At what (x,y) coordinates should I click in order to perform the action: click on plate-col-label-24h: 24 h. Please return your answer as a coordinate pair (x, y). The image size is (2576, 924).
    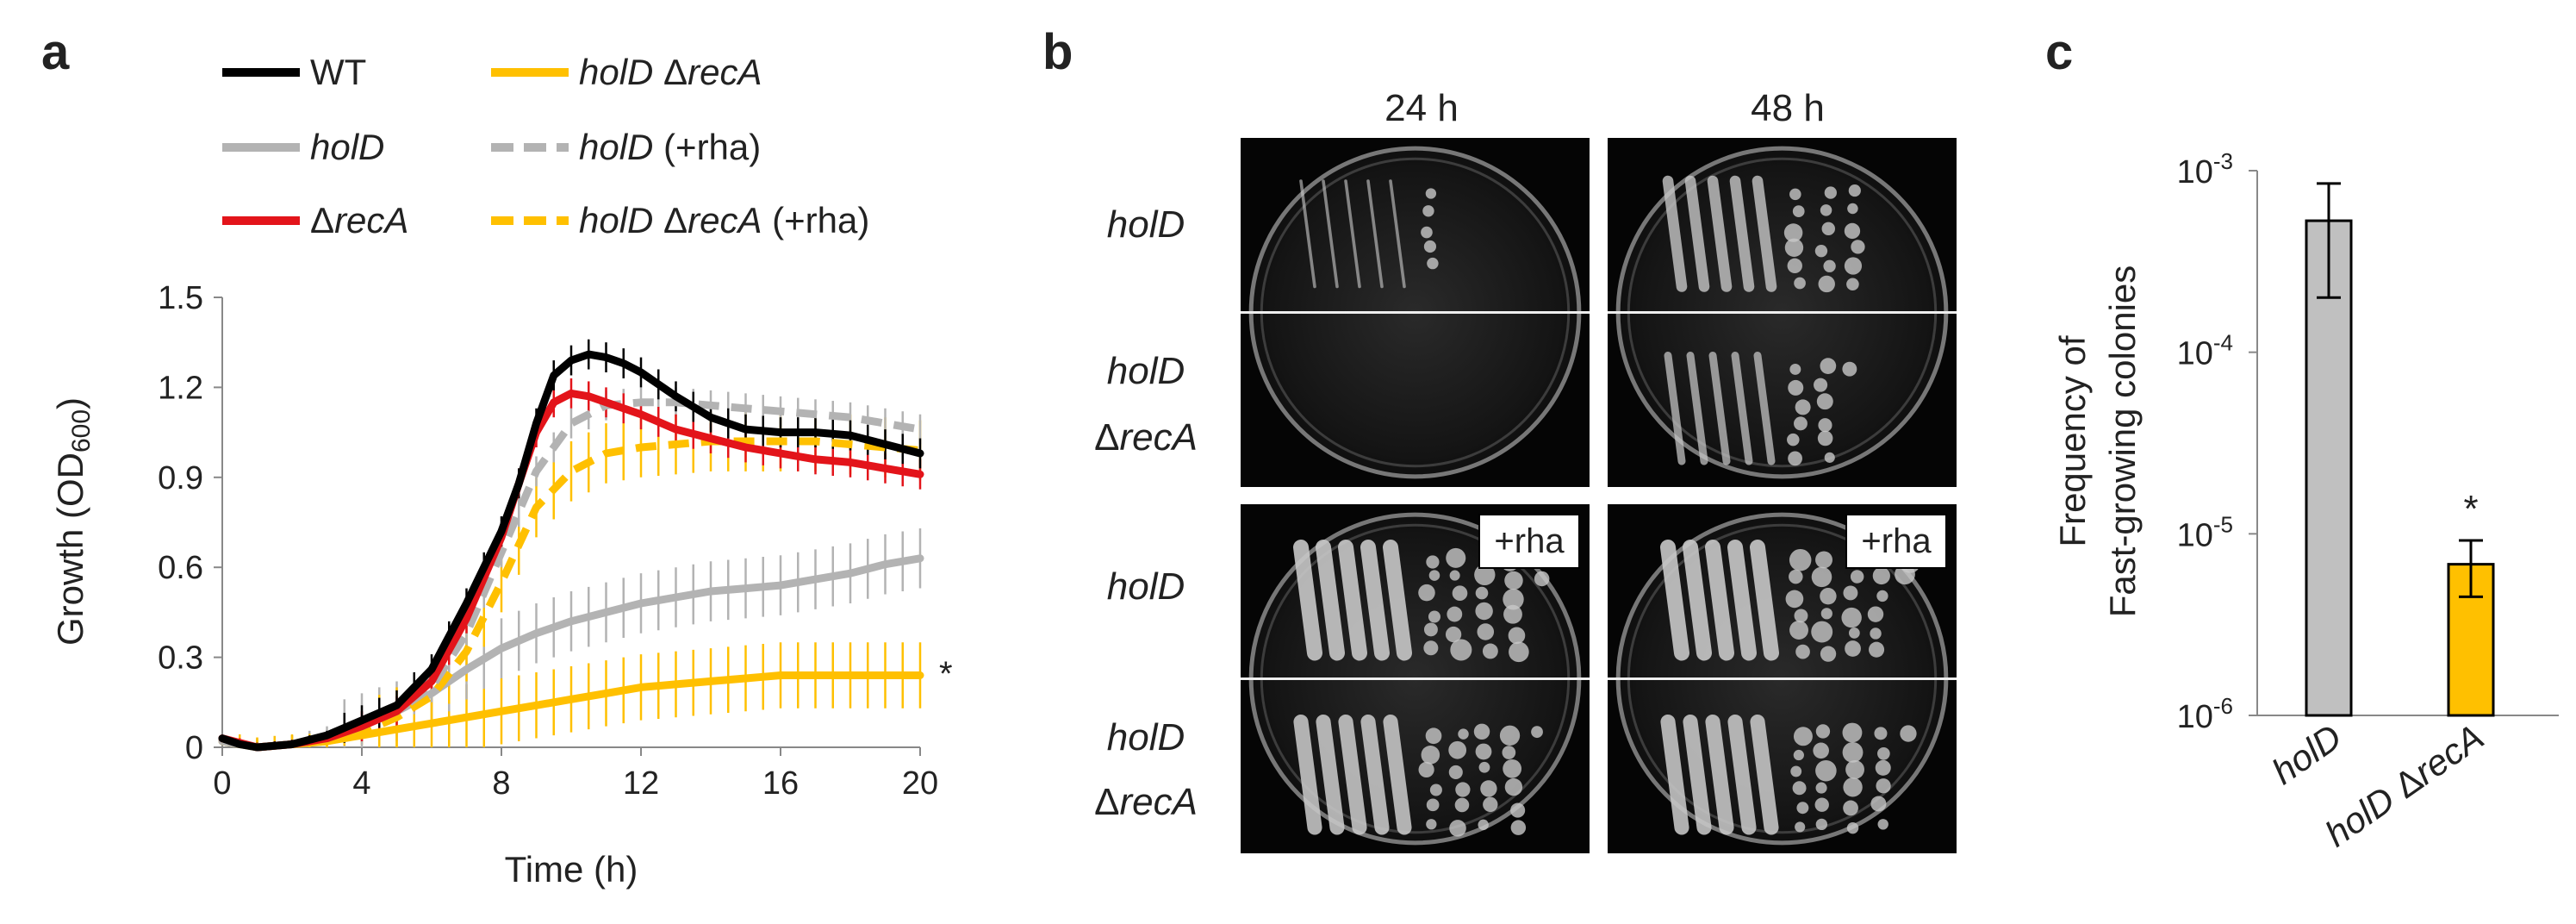
    Looking at the image, I should click on (1422, 108).